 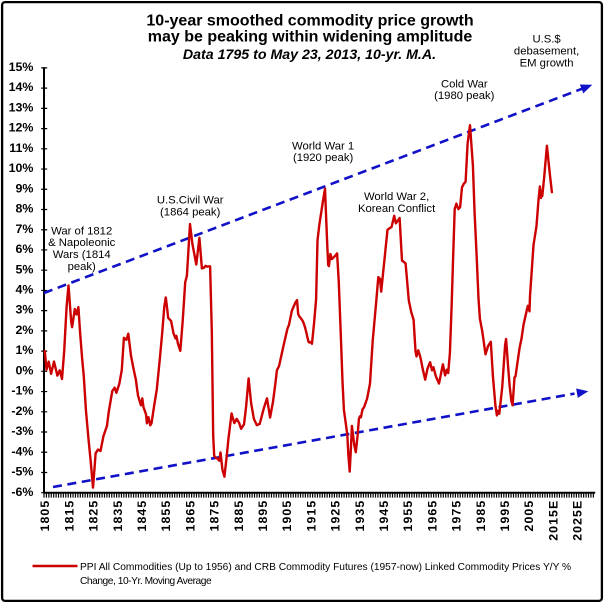 I want to click on svg-text: 3%, so click(x=24, y=310).